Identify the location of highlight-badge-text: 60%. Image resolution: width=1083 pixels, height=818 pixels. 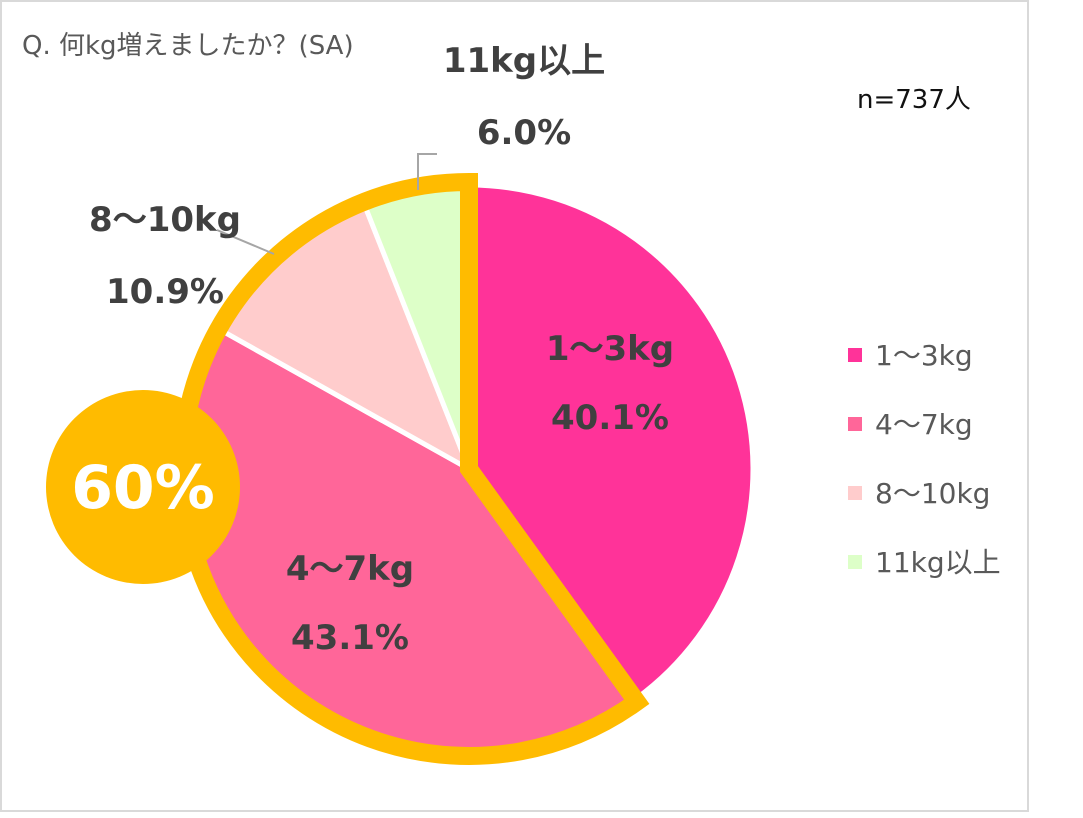
(143, 488).